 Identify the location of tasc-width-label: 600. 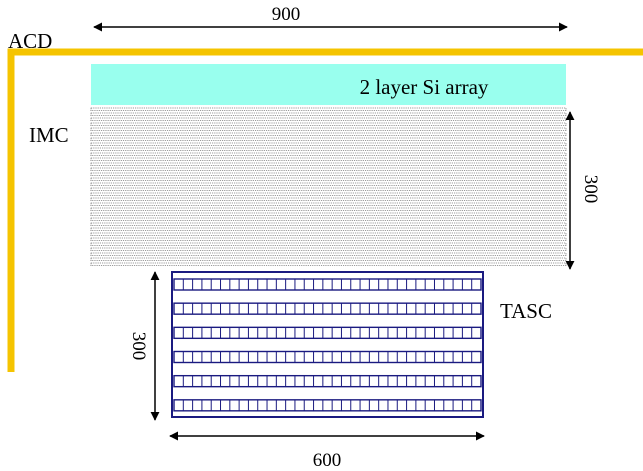
(327, 460).